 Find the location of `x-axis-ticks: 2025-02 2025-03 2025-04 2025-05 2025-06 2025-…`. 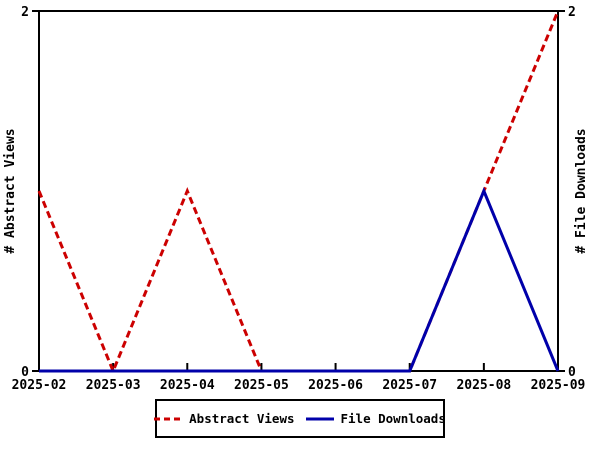

x-axis-ticks: 2025-02 2025-03 2025-04 2025-05 2025-06 2025-… is located at coordinates (299, 378).